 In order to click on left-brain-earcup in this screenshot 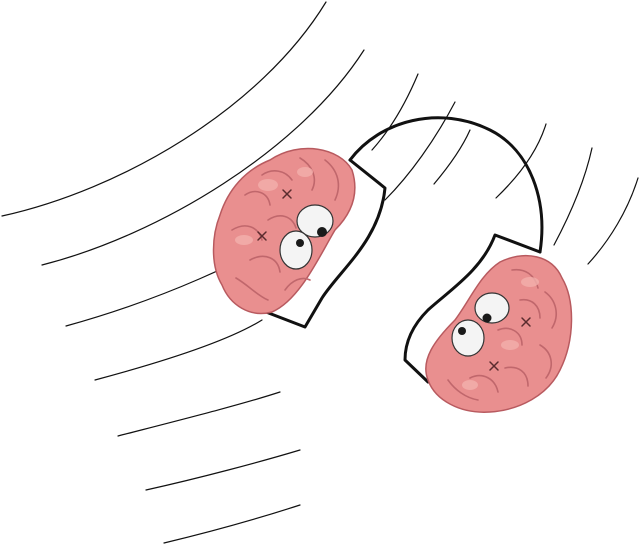, I will do `click(284, 231)`.